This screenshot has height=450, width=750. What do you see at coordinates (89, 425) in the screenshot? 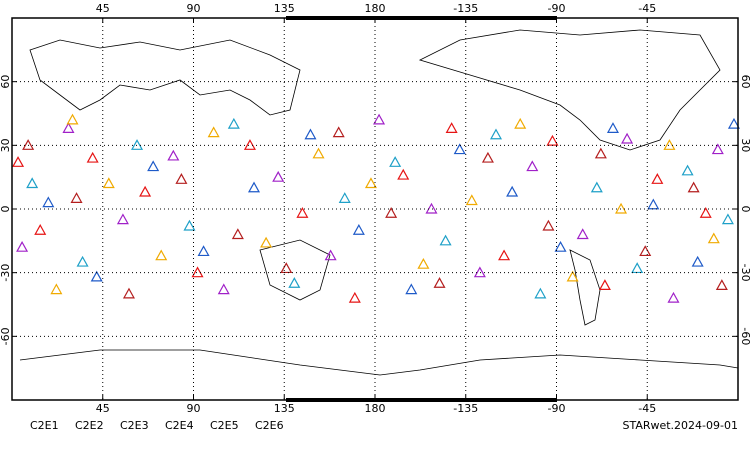
I see `legend-entry: C2E2` at bounding box center [89, 425].